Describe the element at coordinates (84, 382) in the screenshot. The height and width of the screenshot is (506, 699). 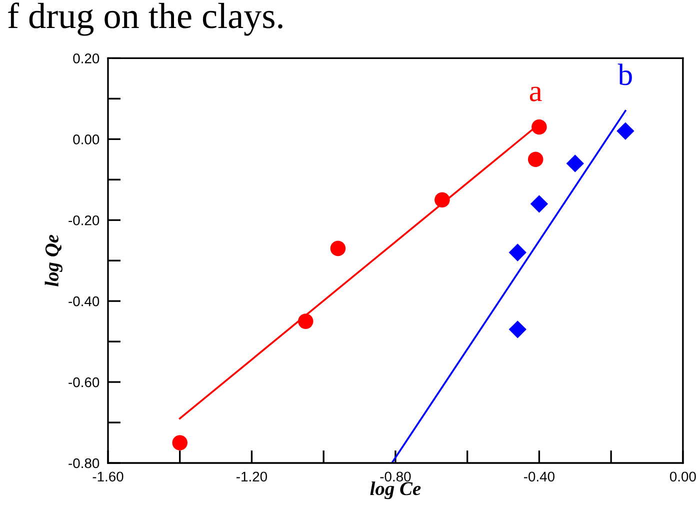
I see `y-tick-label: -0.60` at that location.